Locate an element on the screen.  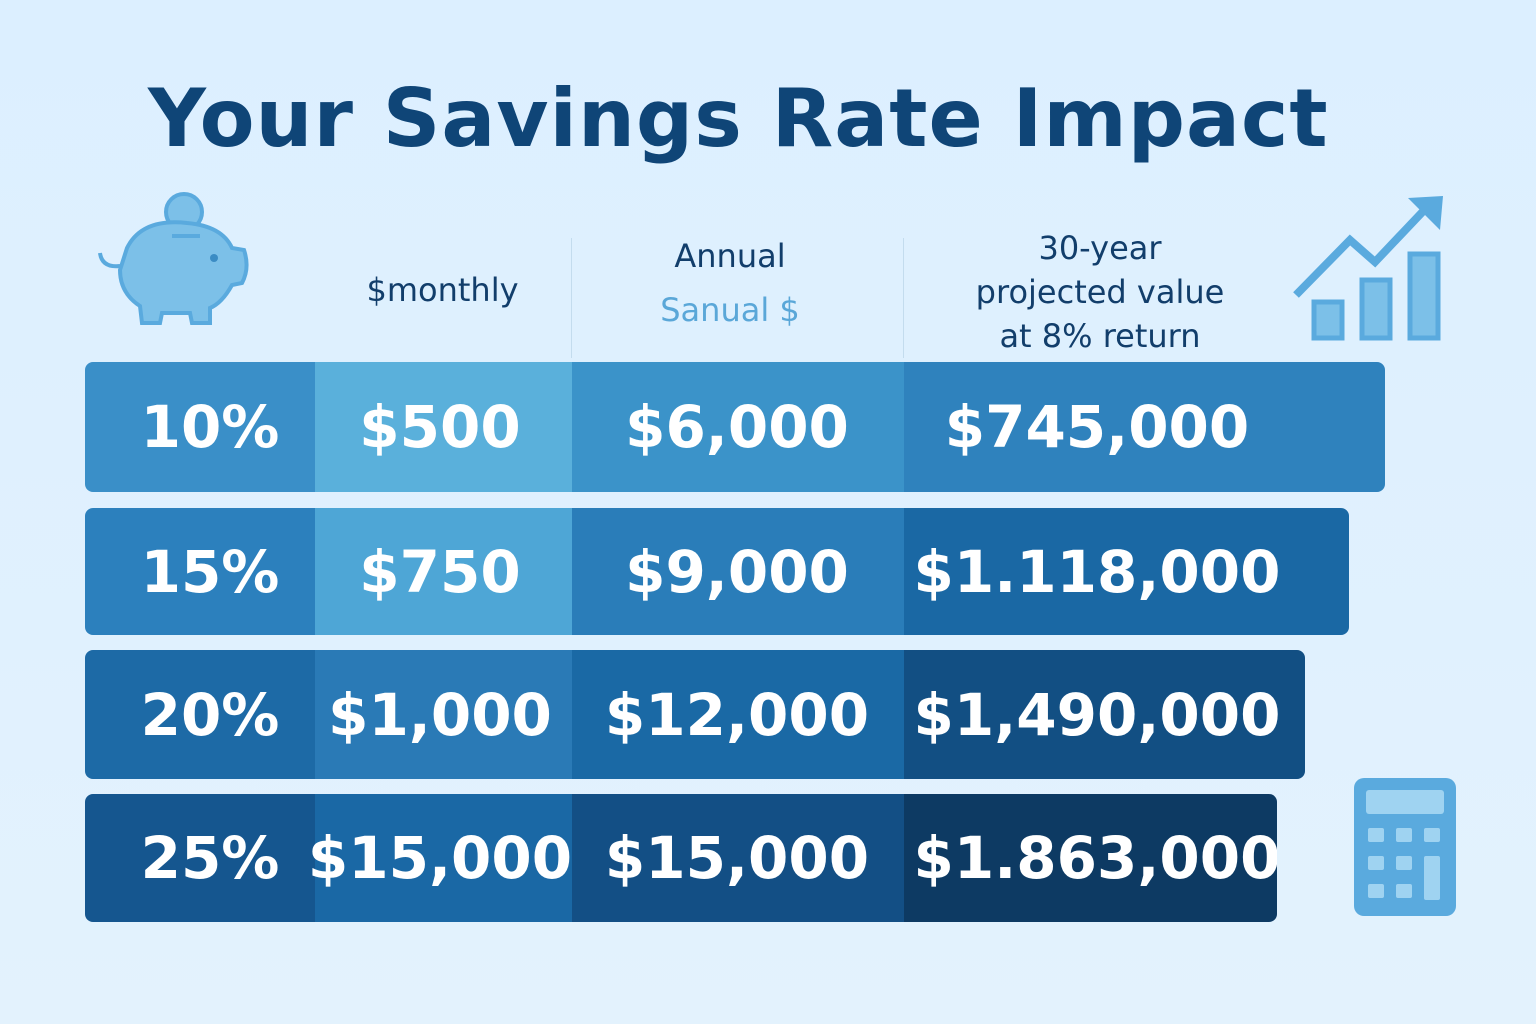
header-projection-line: 30-year is located at coordinates (1100, 248).